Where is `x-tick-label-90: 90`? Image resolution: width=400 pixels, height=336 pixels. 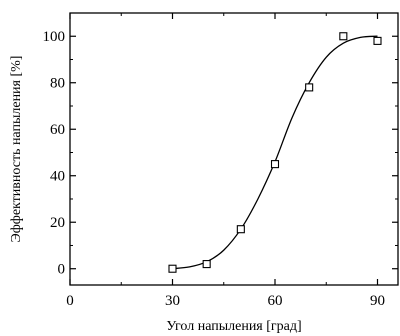 x-tick-label-90: 90 is located at coordinates (377, 301).